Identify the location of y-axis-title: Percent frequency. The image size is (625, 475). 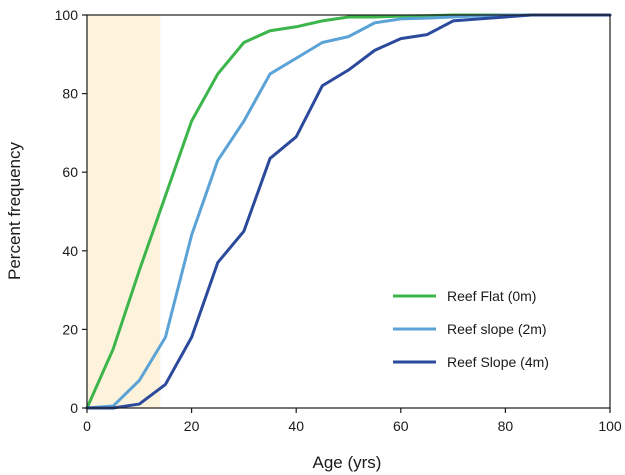
(14, 211).